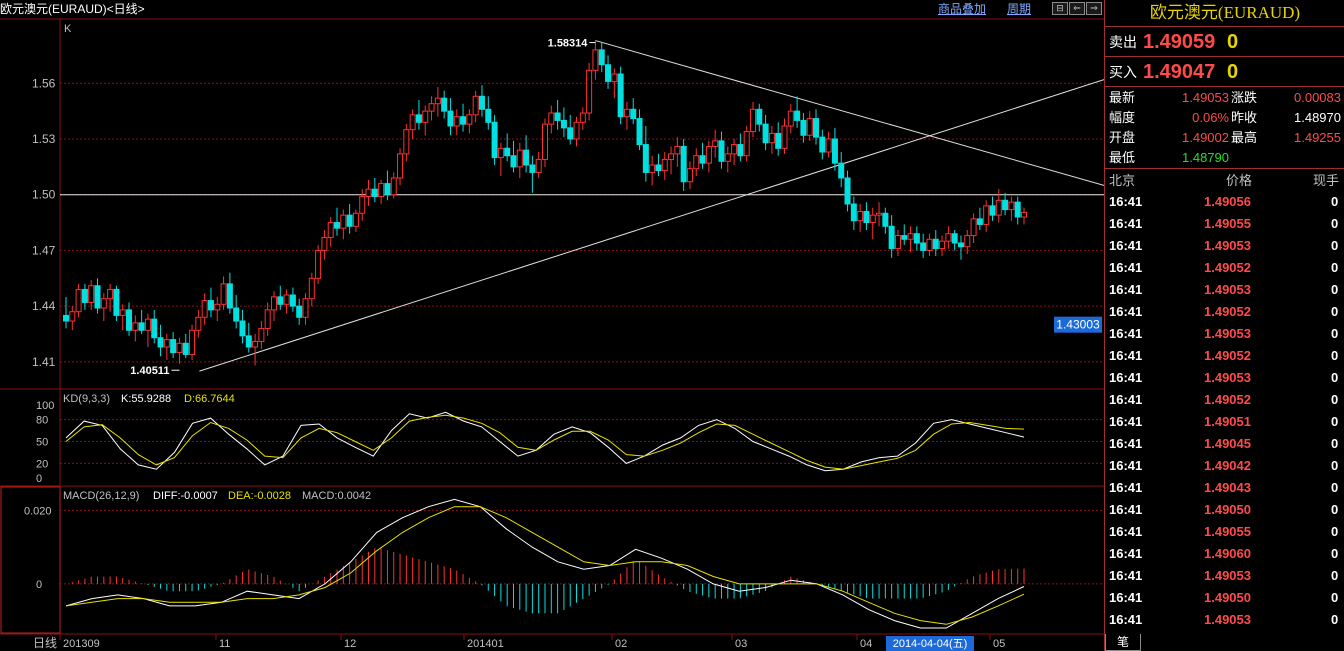 Image resolution: width=1344 pixels, height=651 pixels. Describe the element at coordinates (1224, 466) in the screenshot. I see `trade-row: 16:41 1.49042 0` at that location.